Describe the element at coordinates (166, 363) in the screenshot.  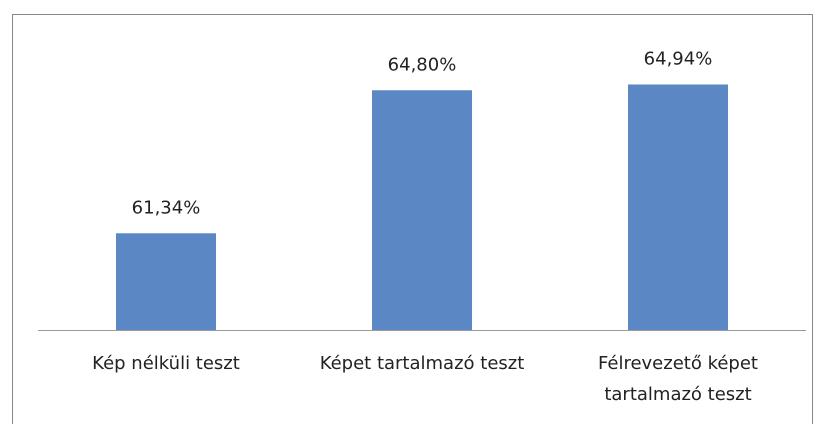
I see `x-tick-label: Kép nélküli teszt` at that location.